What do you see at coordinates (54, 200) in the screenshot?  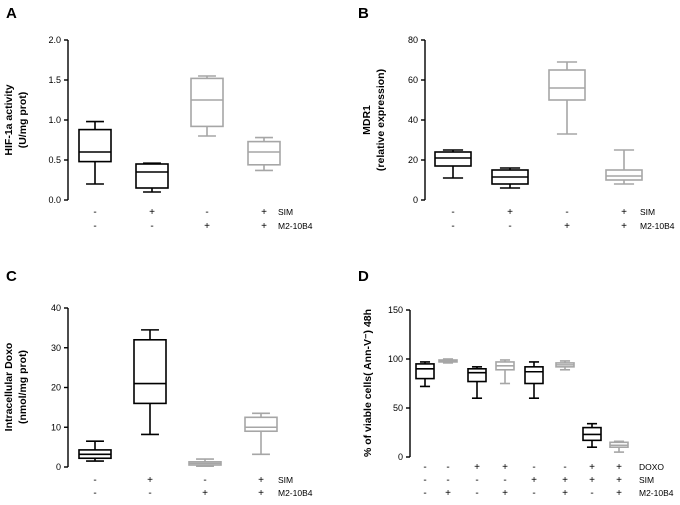 I see `panel-a-ytick-label: 0.0` at bounding box center [54, 200].